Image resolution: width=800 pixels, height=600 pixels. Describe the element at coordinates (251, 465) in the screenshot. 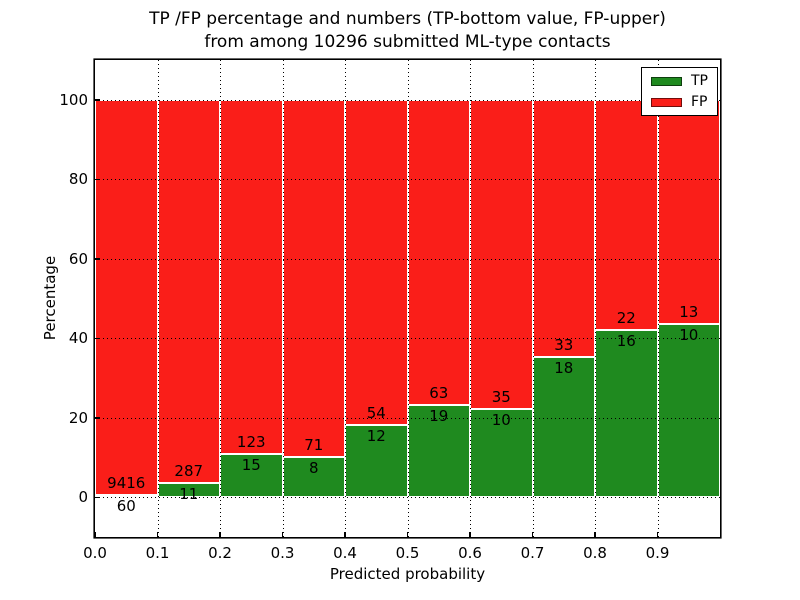

I see `tp-count-label: 15` at that location.